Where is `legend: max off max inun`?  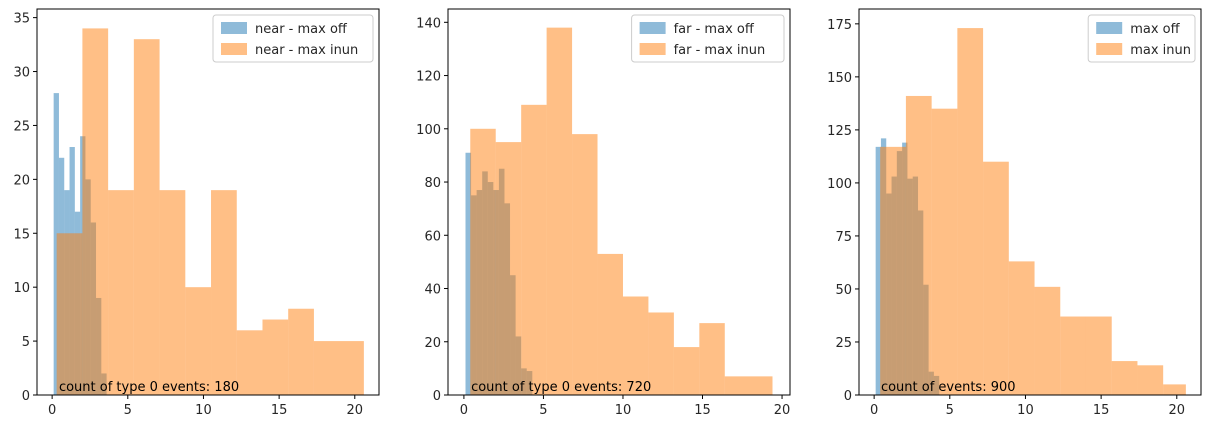
legend: max off max inun is located at coordinates (1141, 38).